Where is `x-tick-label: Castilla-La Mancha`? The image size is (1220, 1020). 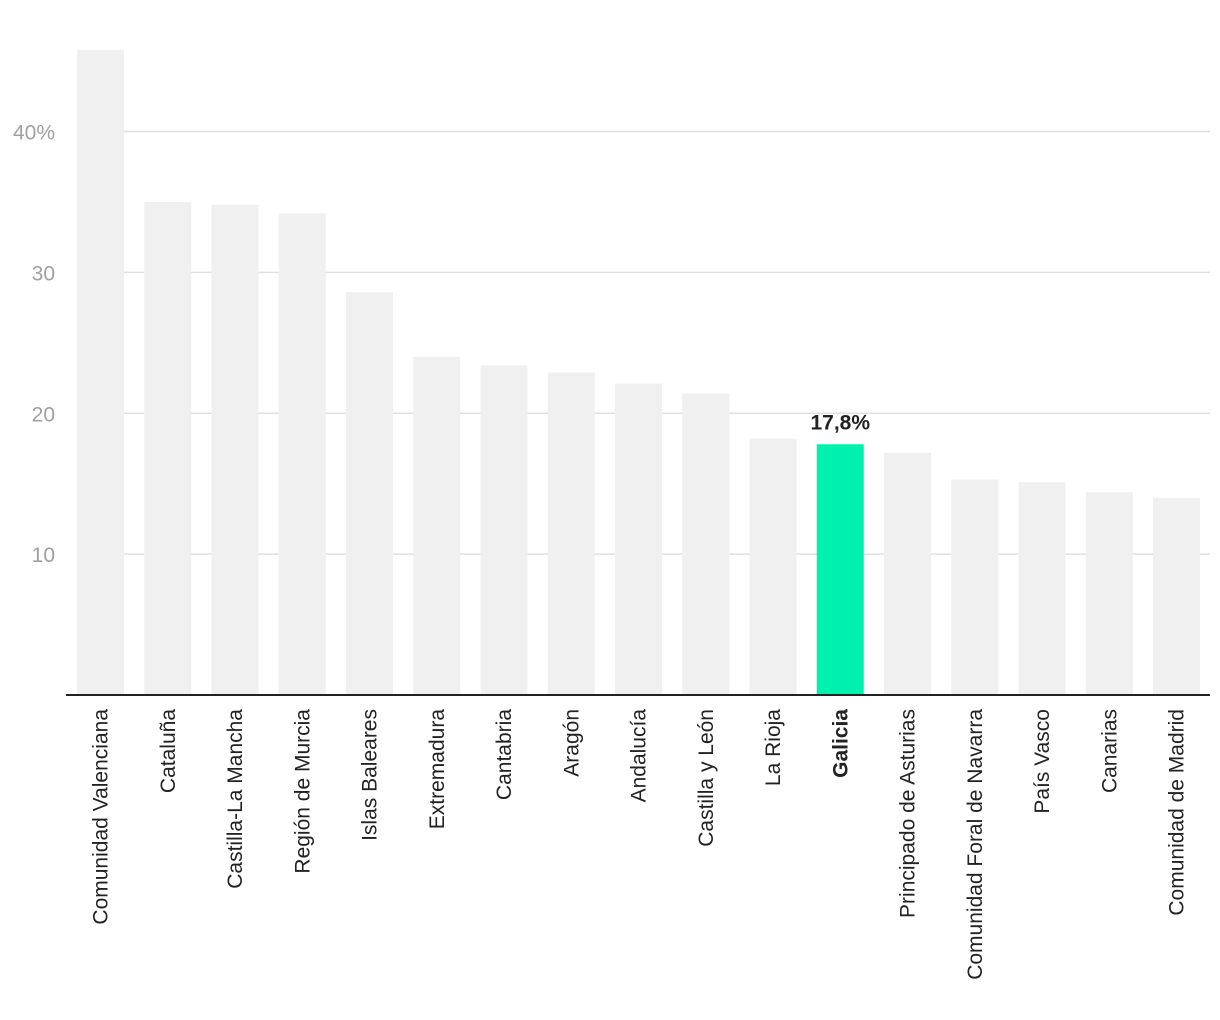
x-tick-label: Castilla-La Mancha is located at coordinates (235, 799).